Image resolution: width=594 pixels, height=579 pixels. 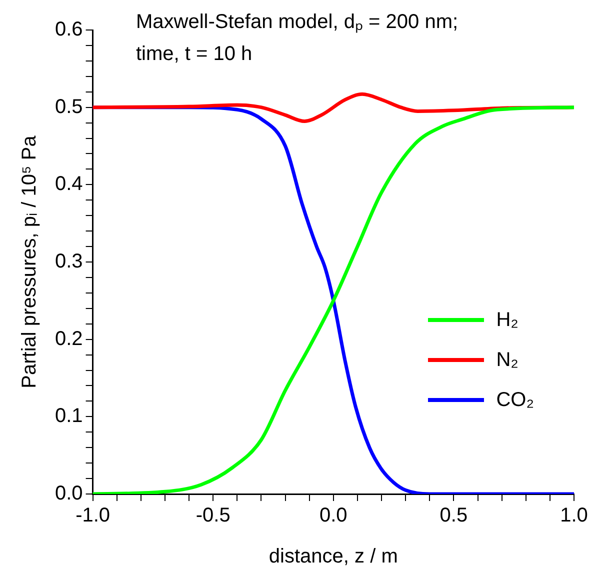 What do you see at coordinates (68, 339) in the screenshot?
I see `y-tick-label: 0.2` at bounding box center [68, 339].